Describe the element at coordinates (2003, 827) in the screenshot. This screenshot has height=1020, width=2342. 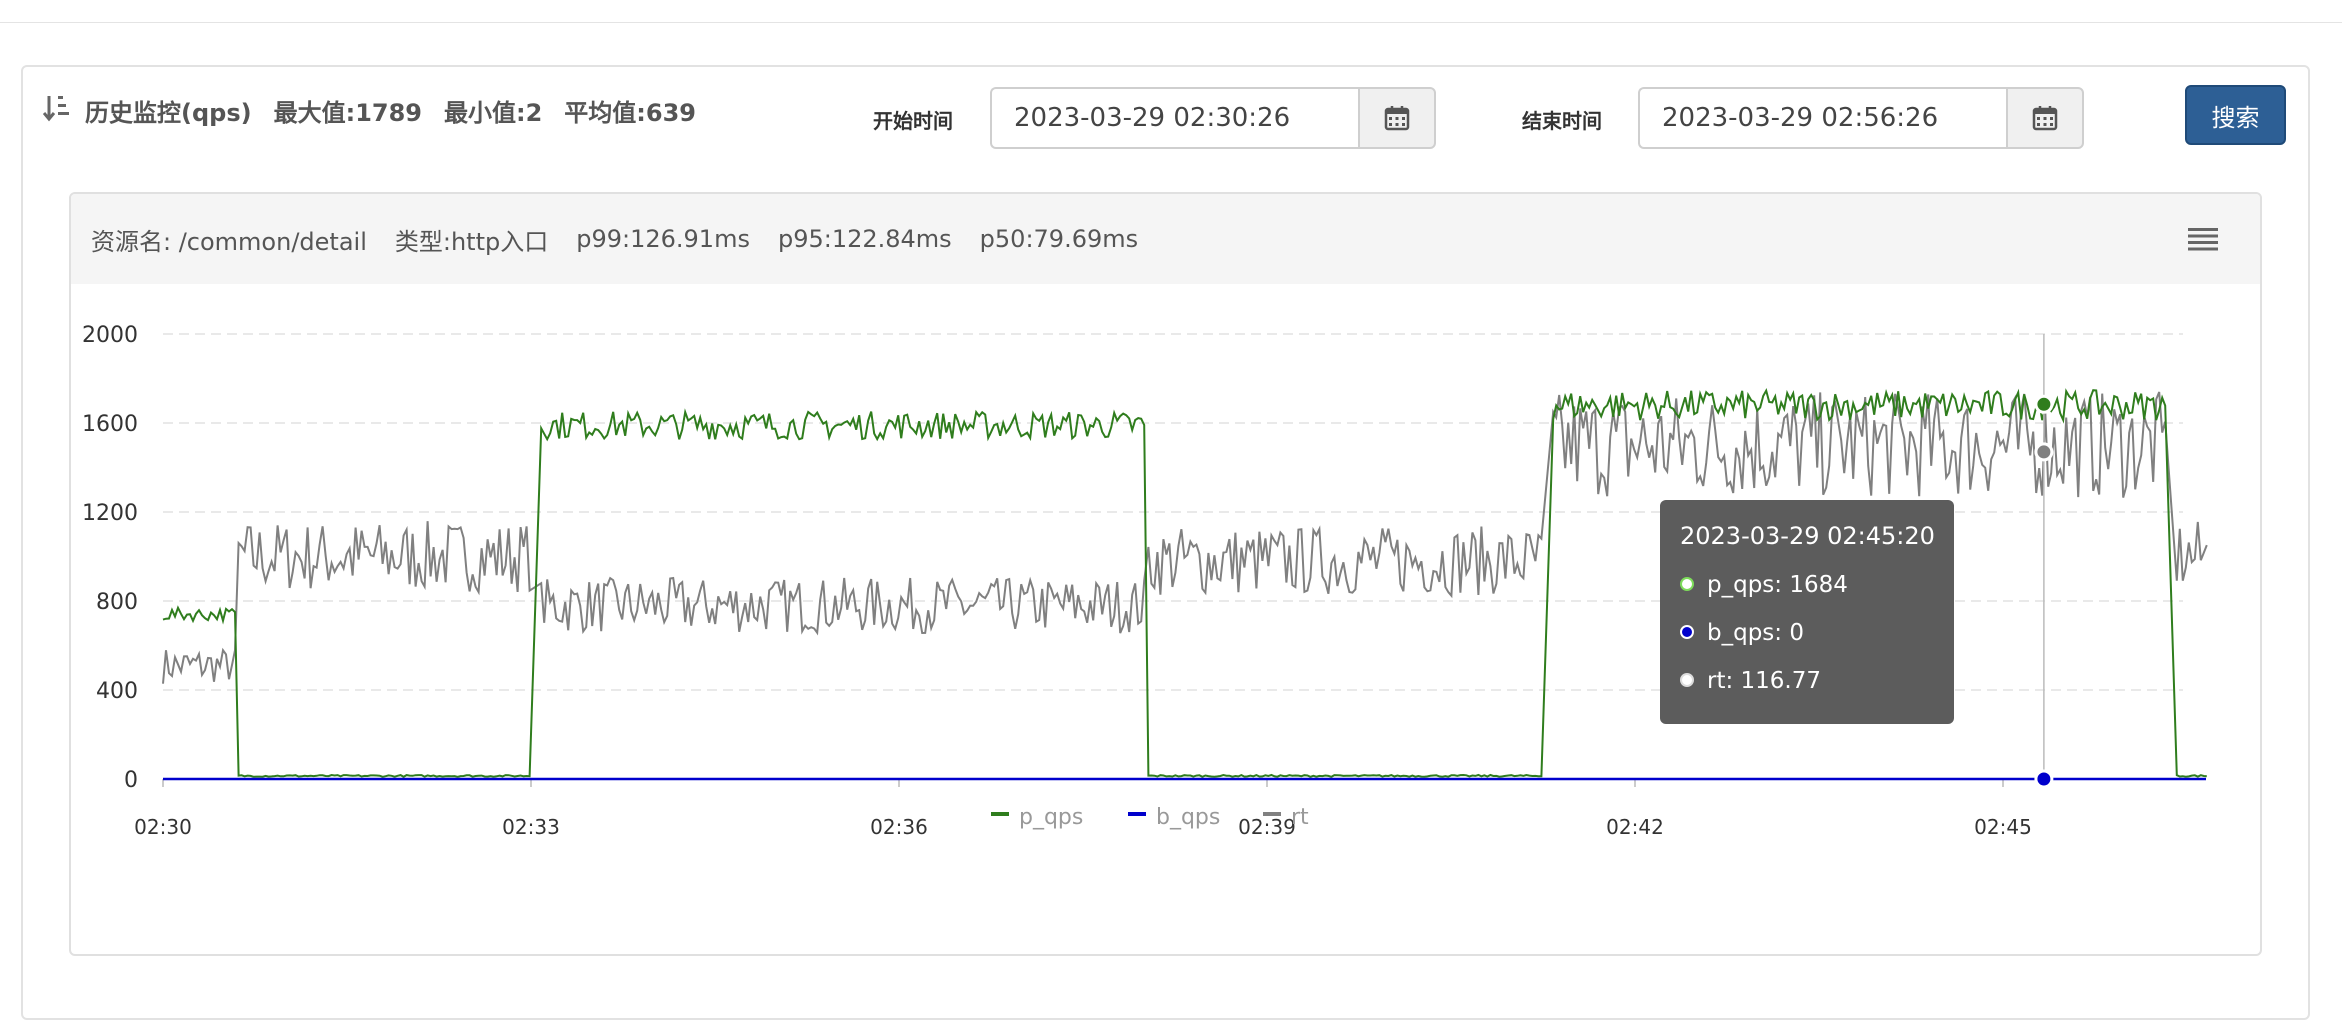
I see `x-tick-label: 02:45` at that location.